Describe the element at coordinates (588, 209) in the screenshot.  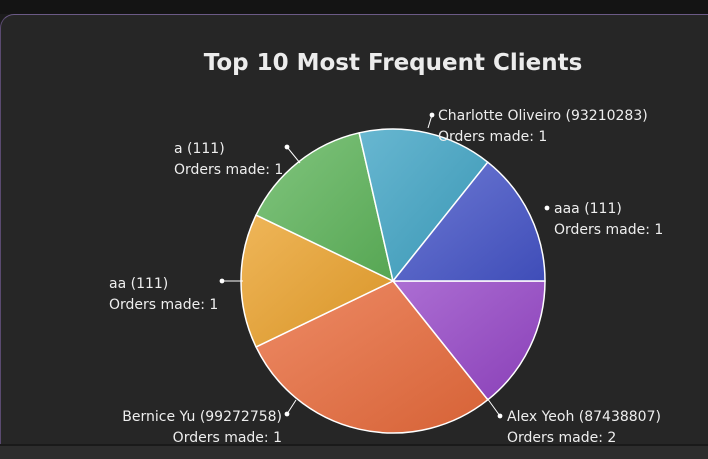
I see `slice-label-name: aaa (111)` at that location.